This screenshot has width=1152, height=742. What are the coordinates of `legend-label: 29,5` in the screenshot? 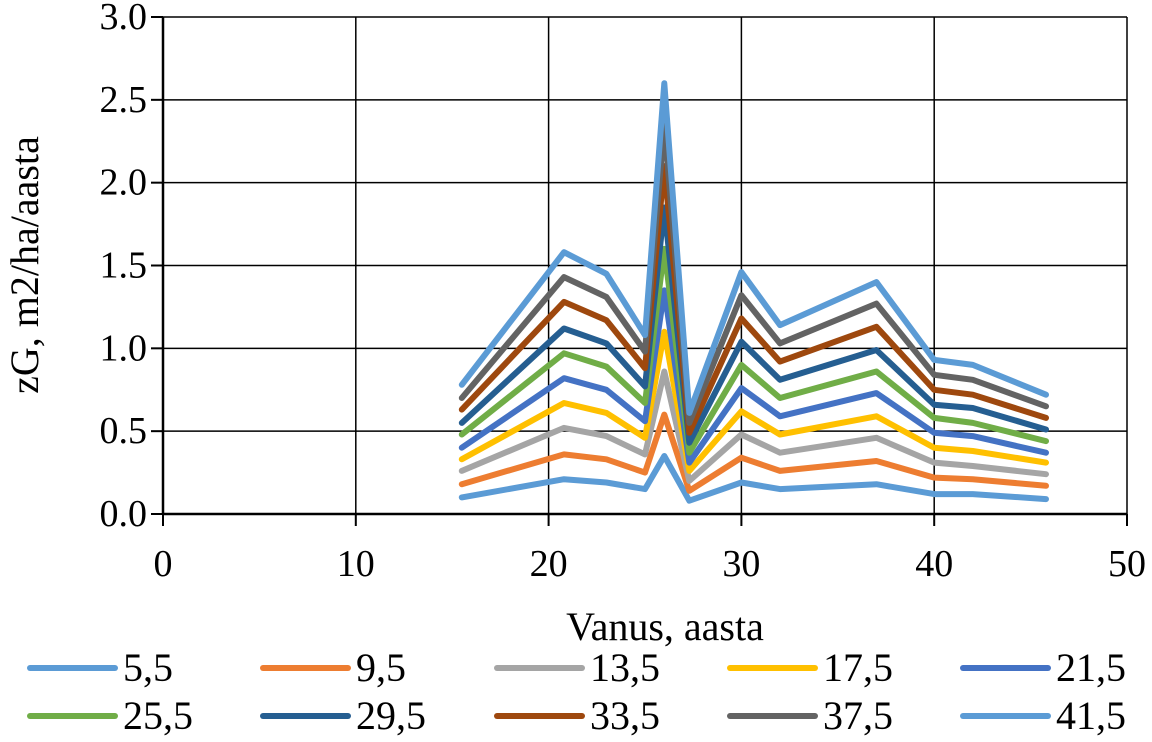 It's located at (391, 715).